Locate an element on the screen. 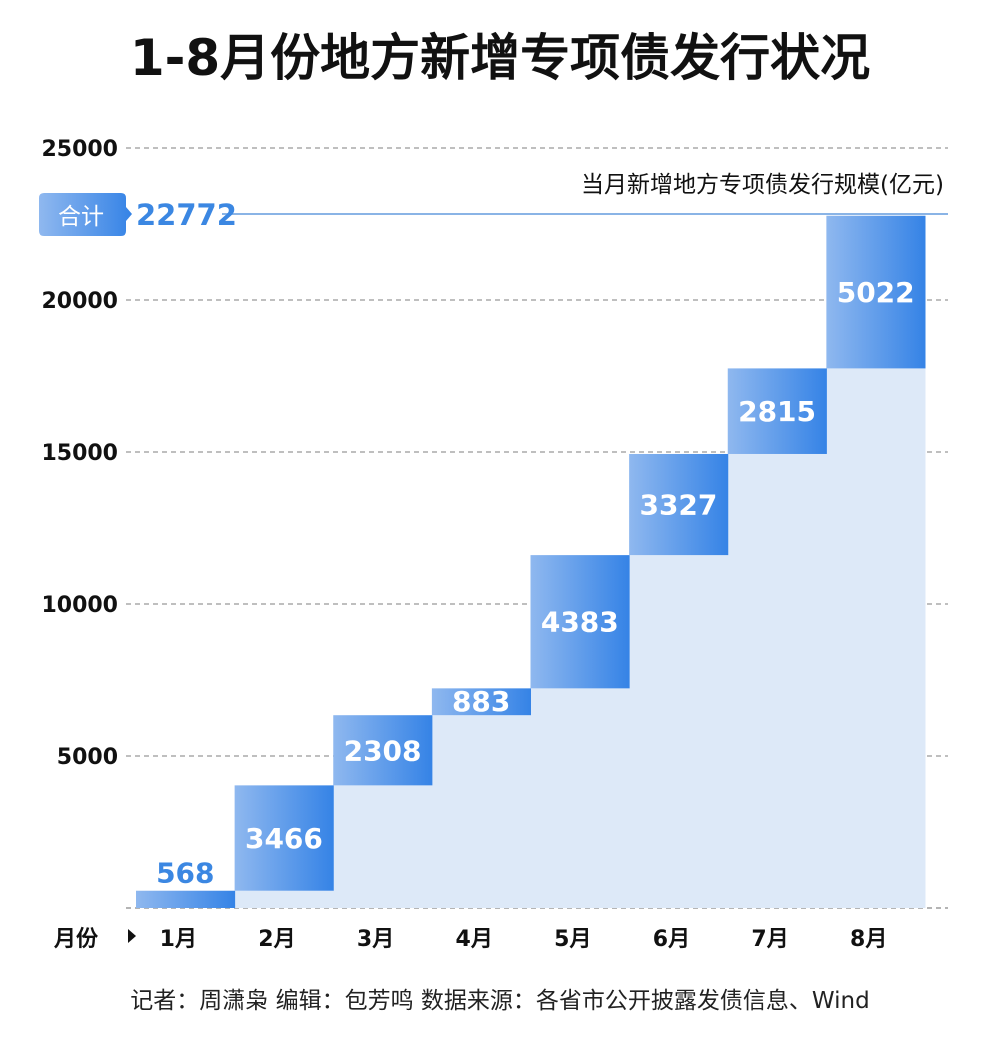 The height and width of the screenshot is (1040, 1000). data-label: 4383 is located at coordinates (580, 622).